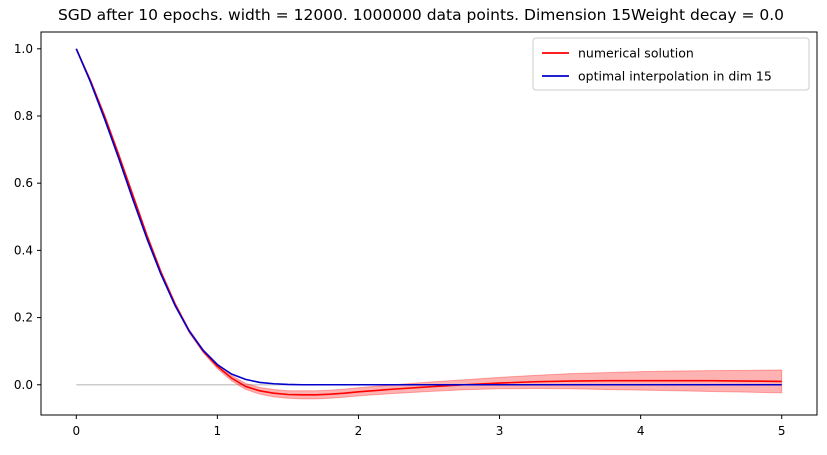 Image resolution: width=827 pixels, height=455 pixels. I want to click on x-tick-label: 1, so click(218, 431).